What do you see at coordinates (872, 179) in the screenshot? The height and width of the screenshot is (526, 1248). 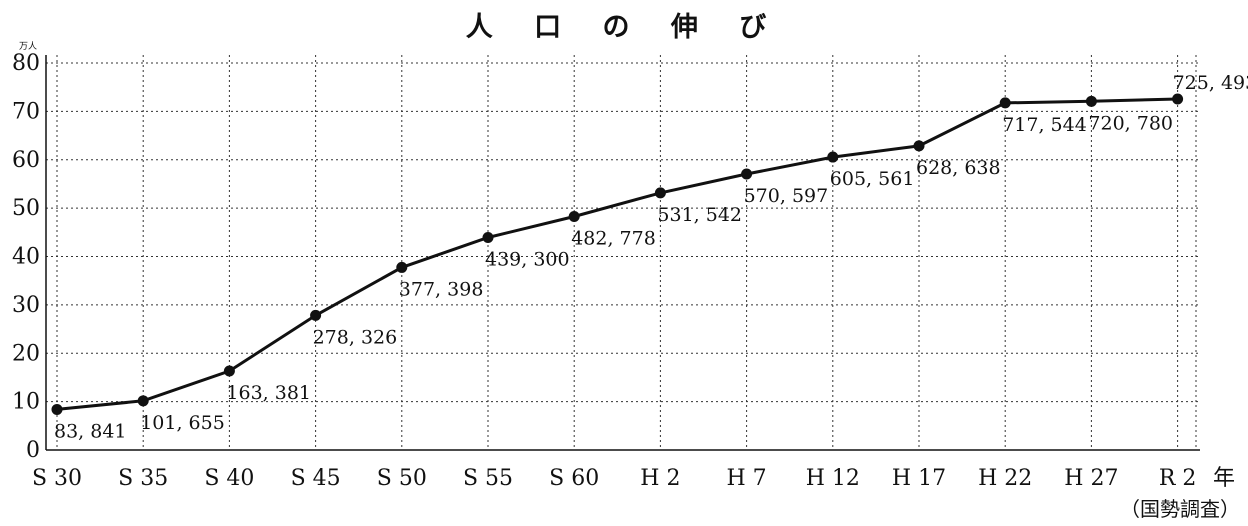 I see `data-label: 605, 561` at bounding box center [872, 179].